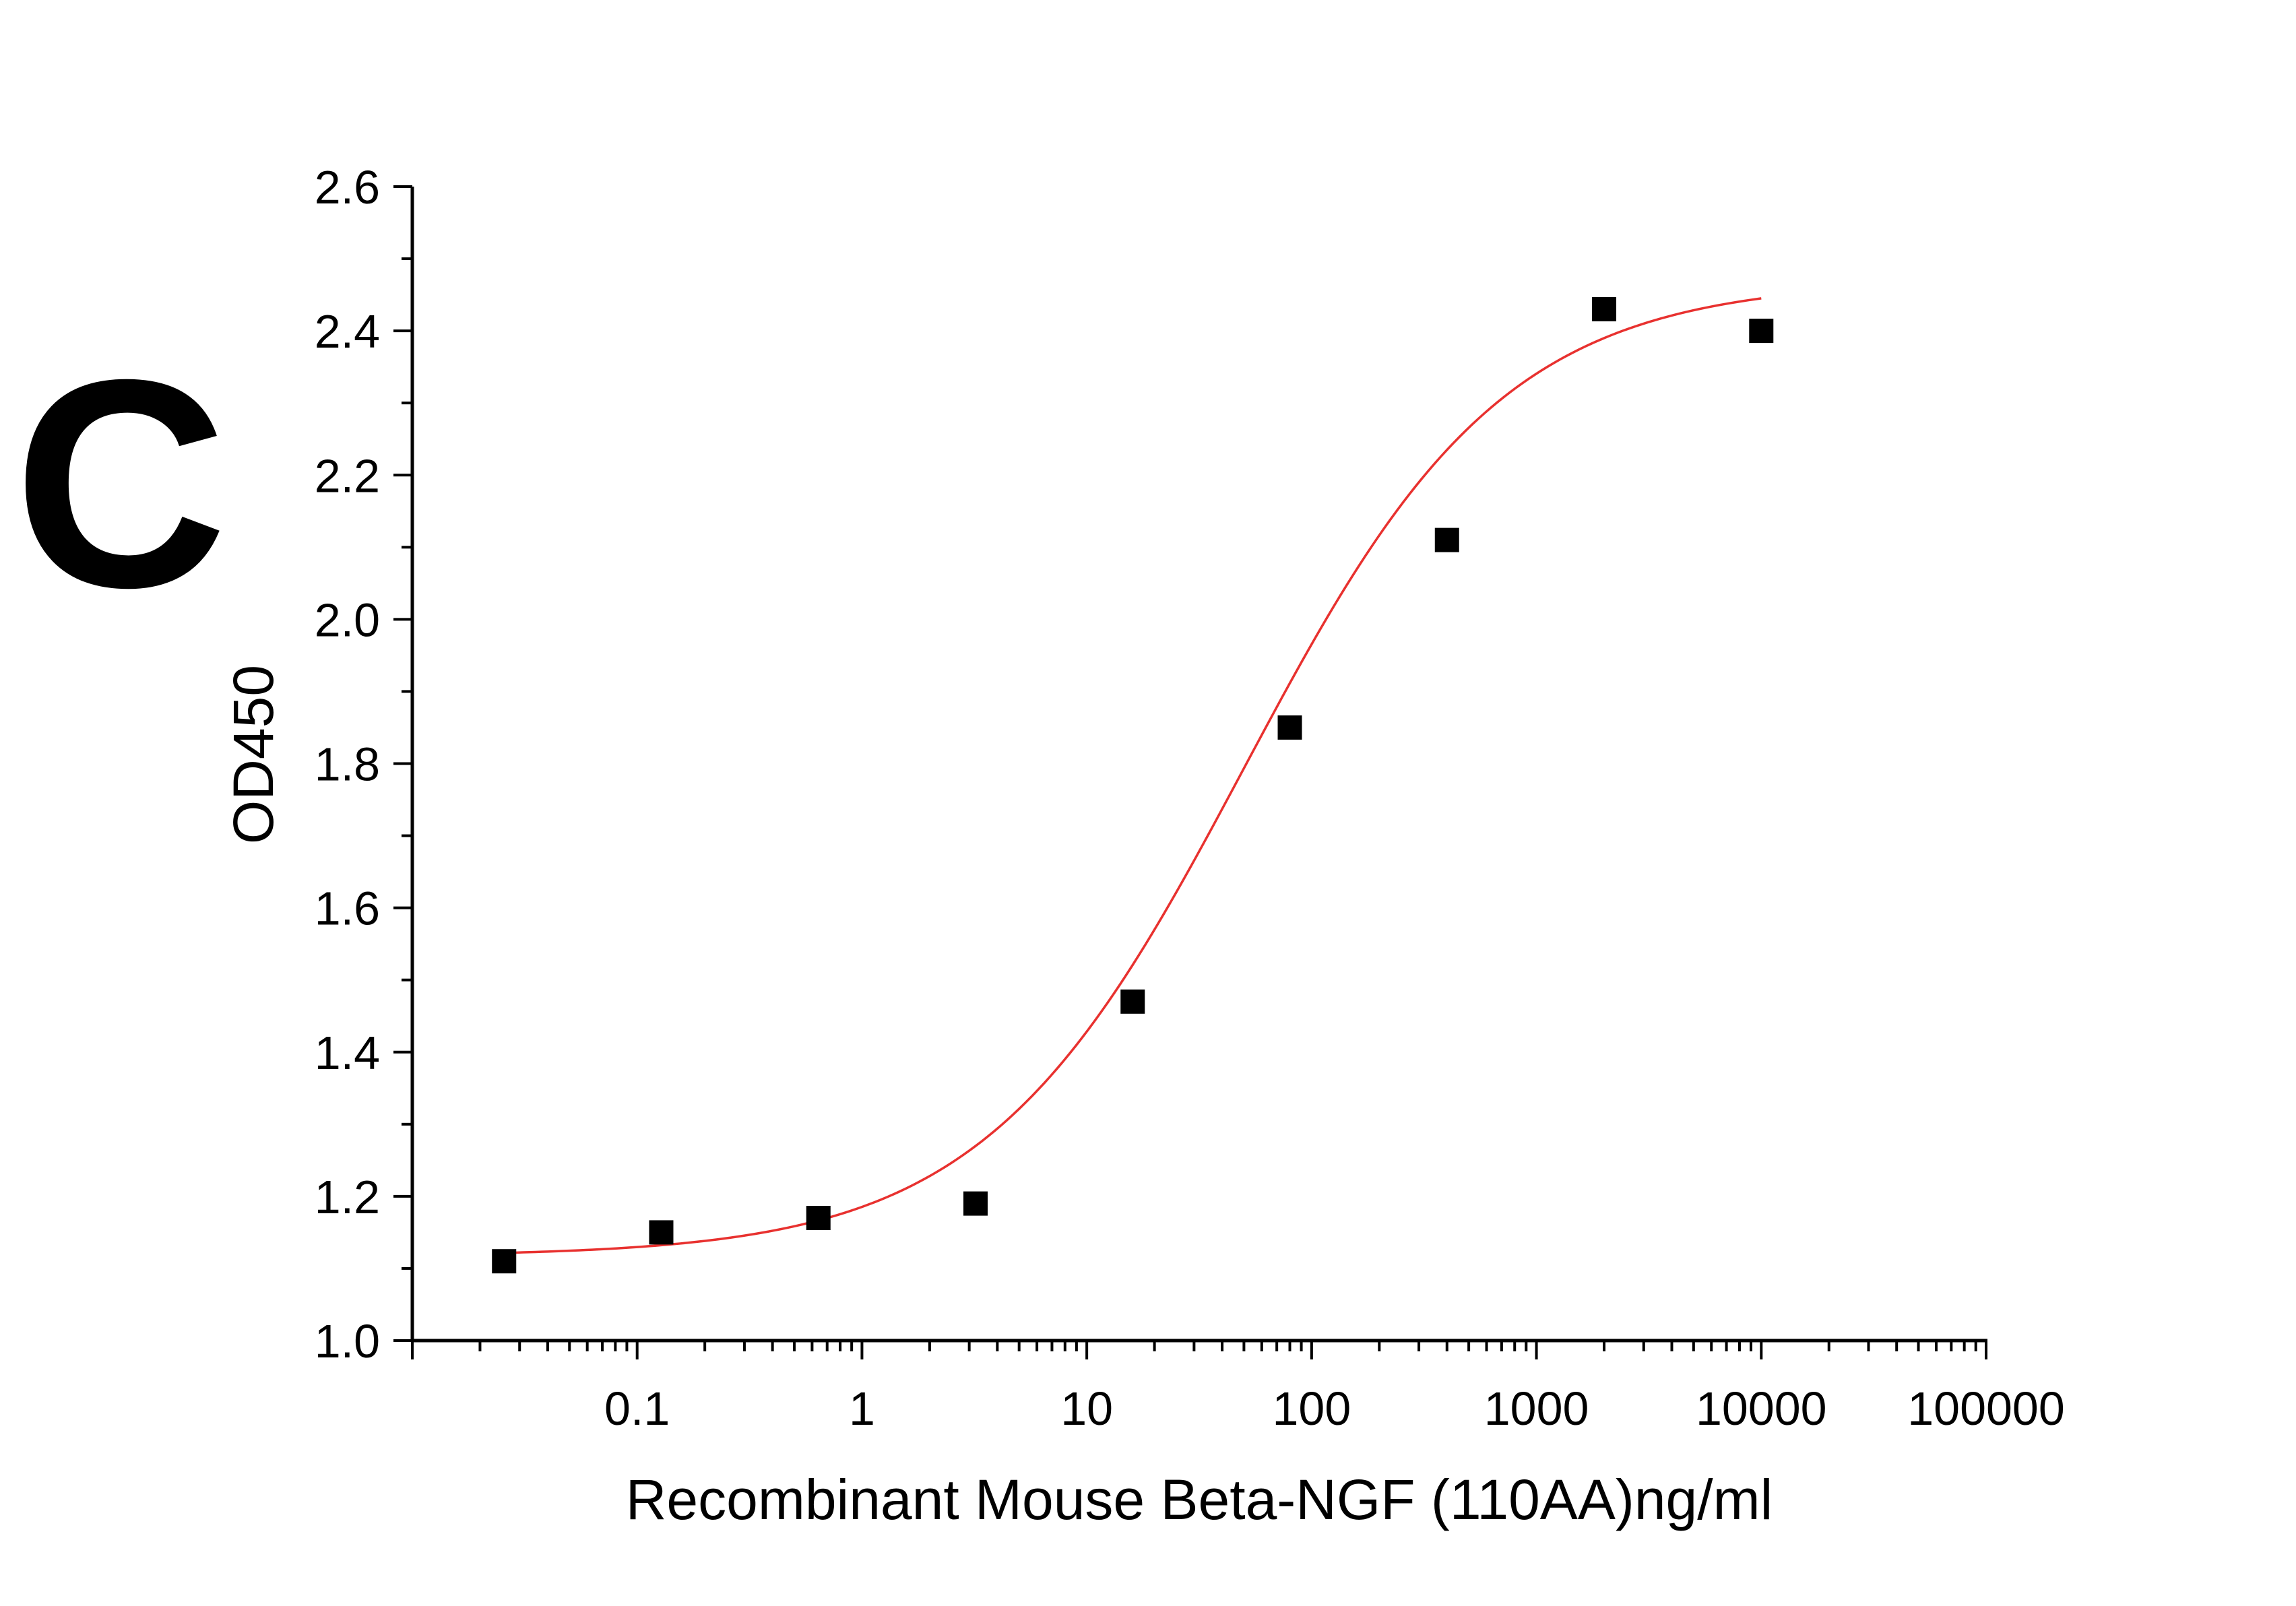 The width and height of the screenshot is (2296, 1606). What do you see at coordinates (347, 475) in the screenshot?
I see `y-tick-label: 2.2` at bounding box center [347, 475].